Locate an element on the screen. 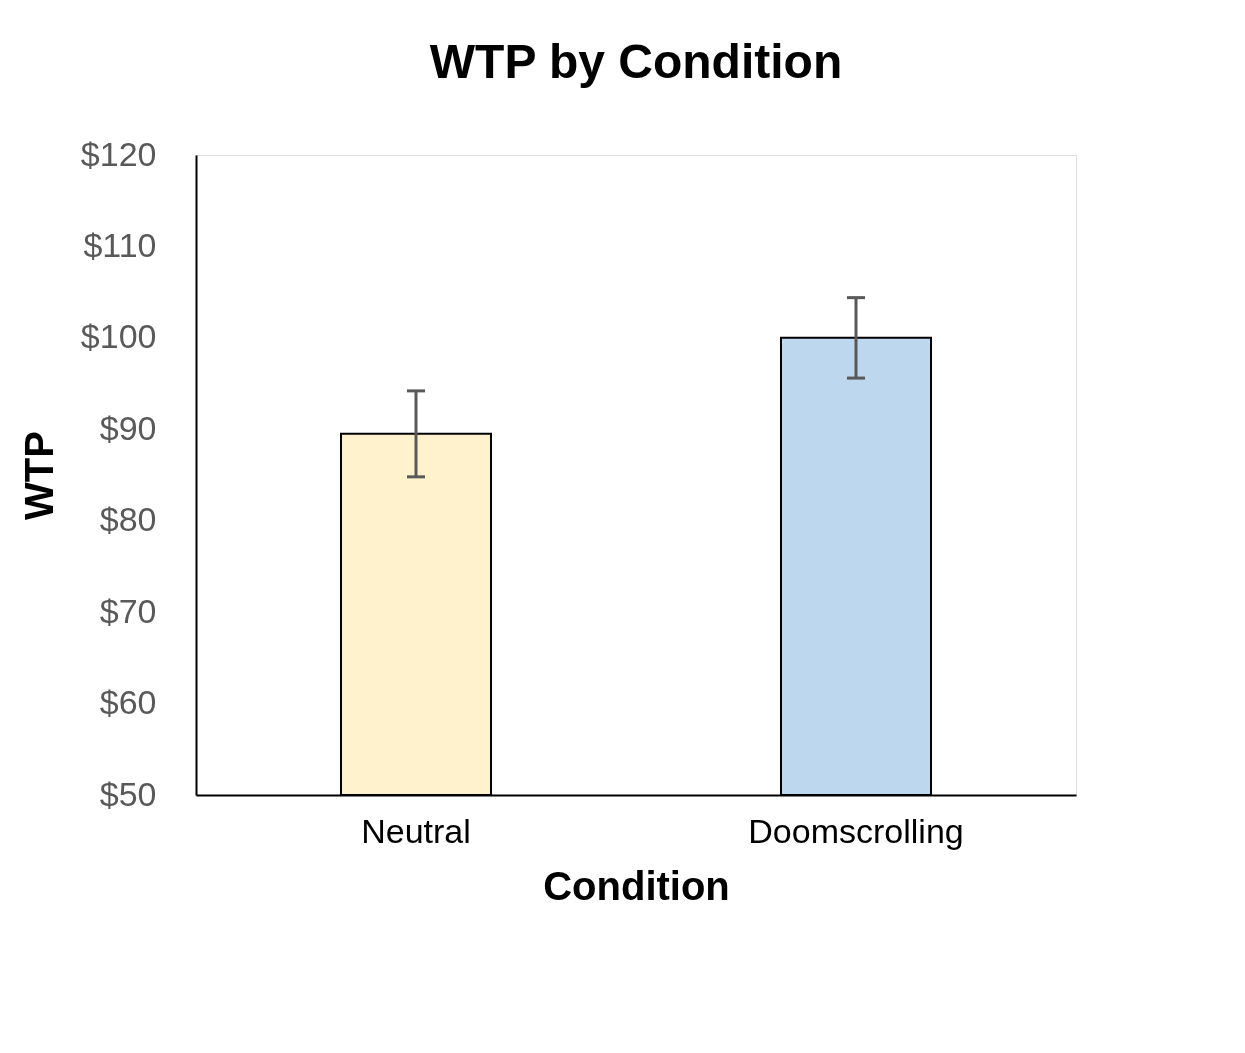 This screenshot has height=1053, width=1245. y-tick-label: $80 is located at coordinates (128, 519).